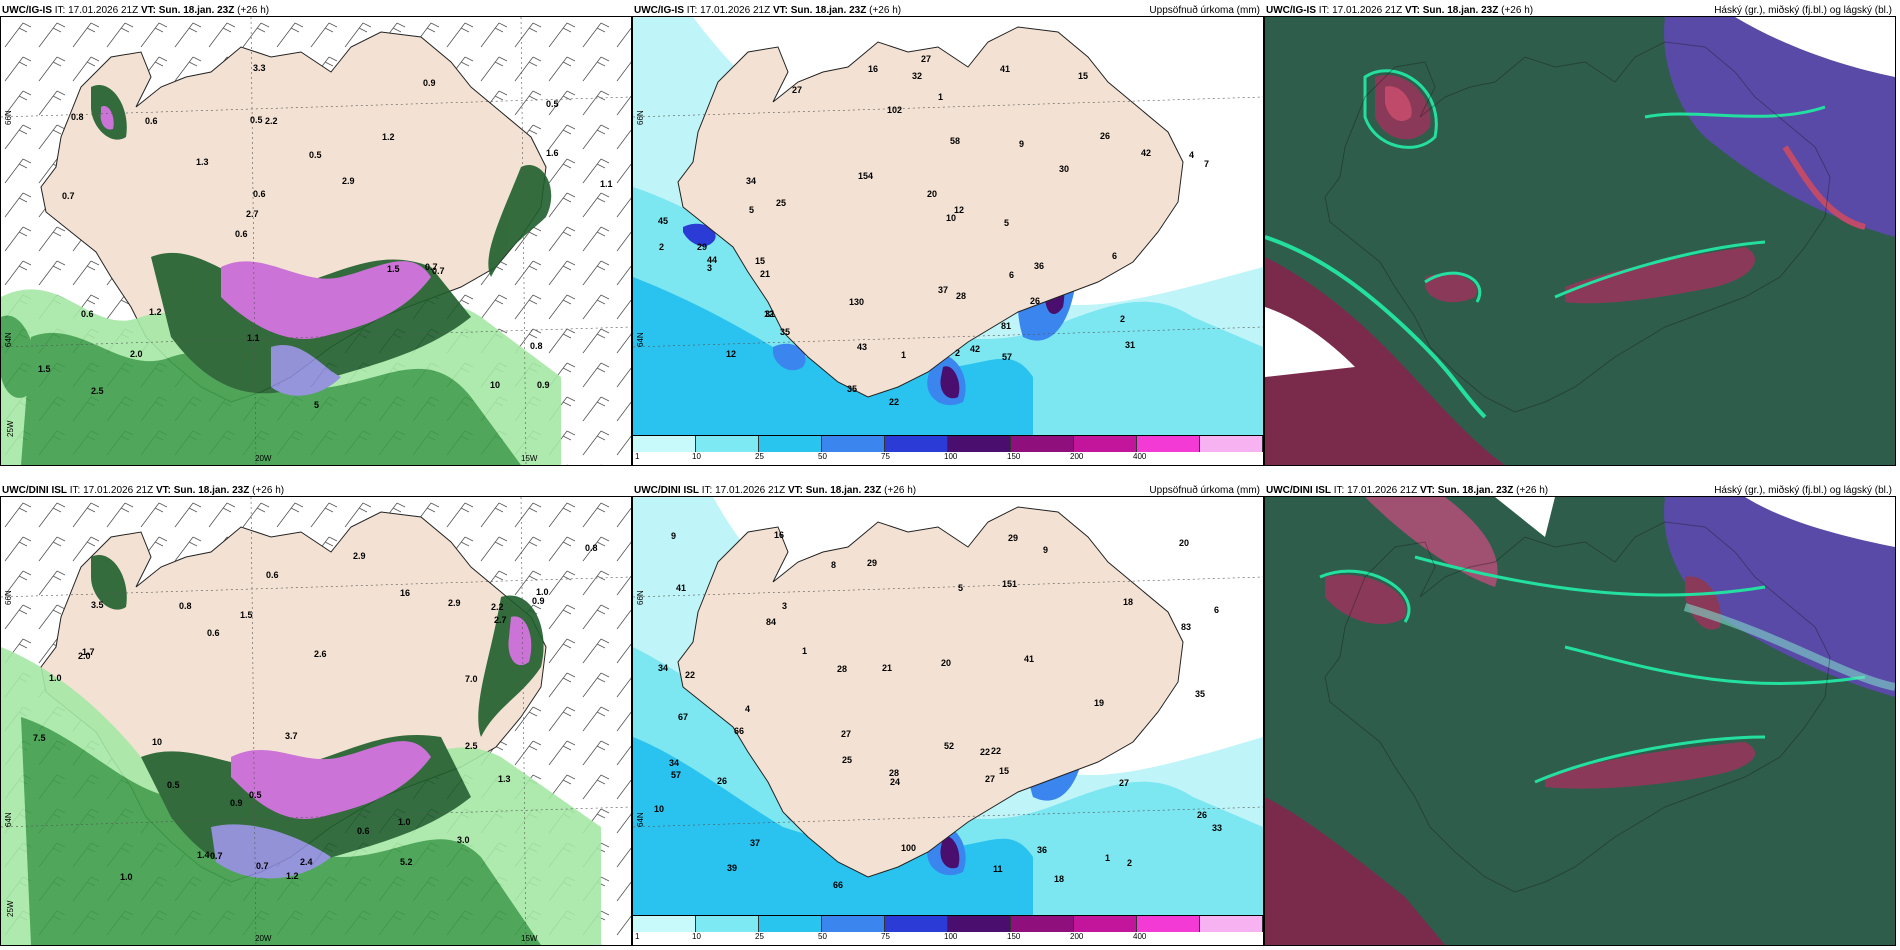 The height and width of the screenshot is (950, 1900). What do you see at coordinates (1013, 538) in the screenshot?
I see `value-label: 29` at bounding box center [1013, 538].